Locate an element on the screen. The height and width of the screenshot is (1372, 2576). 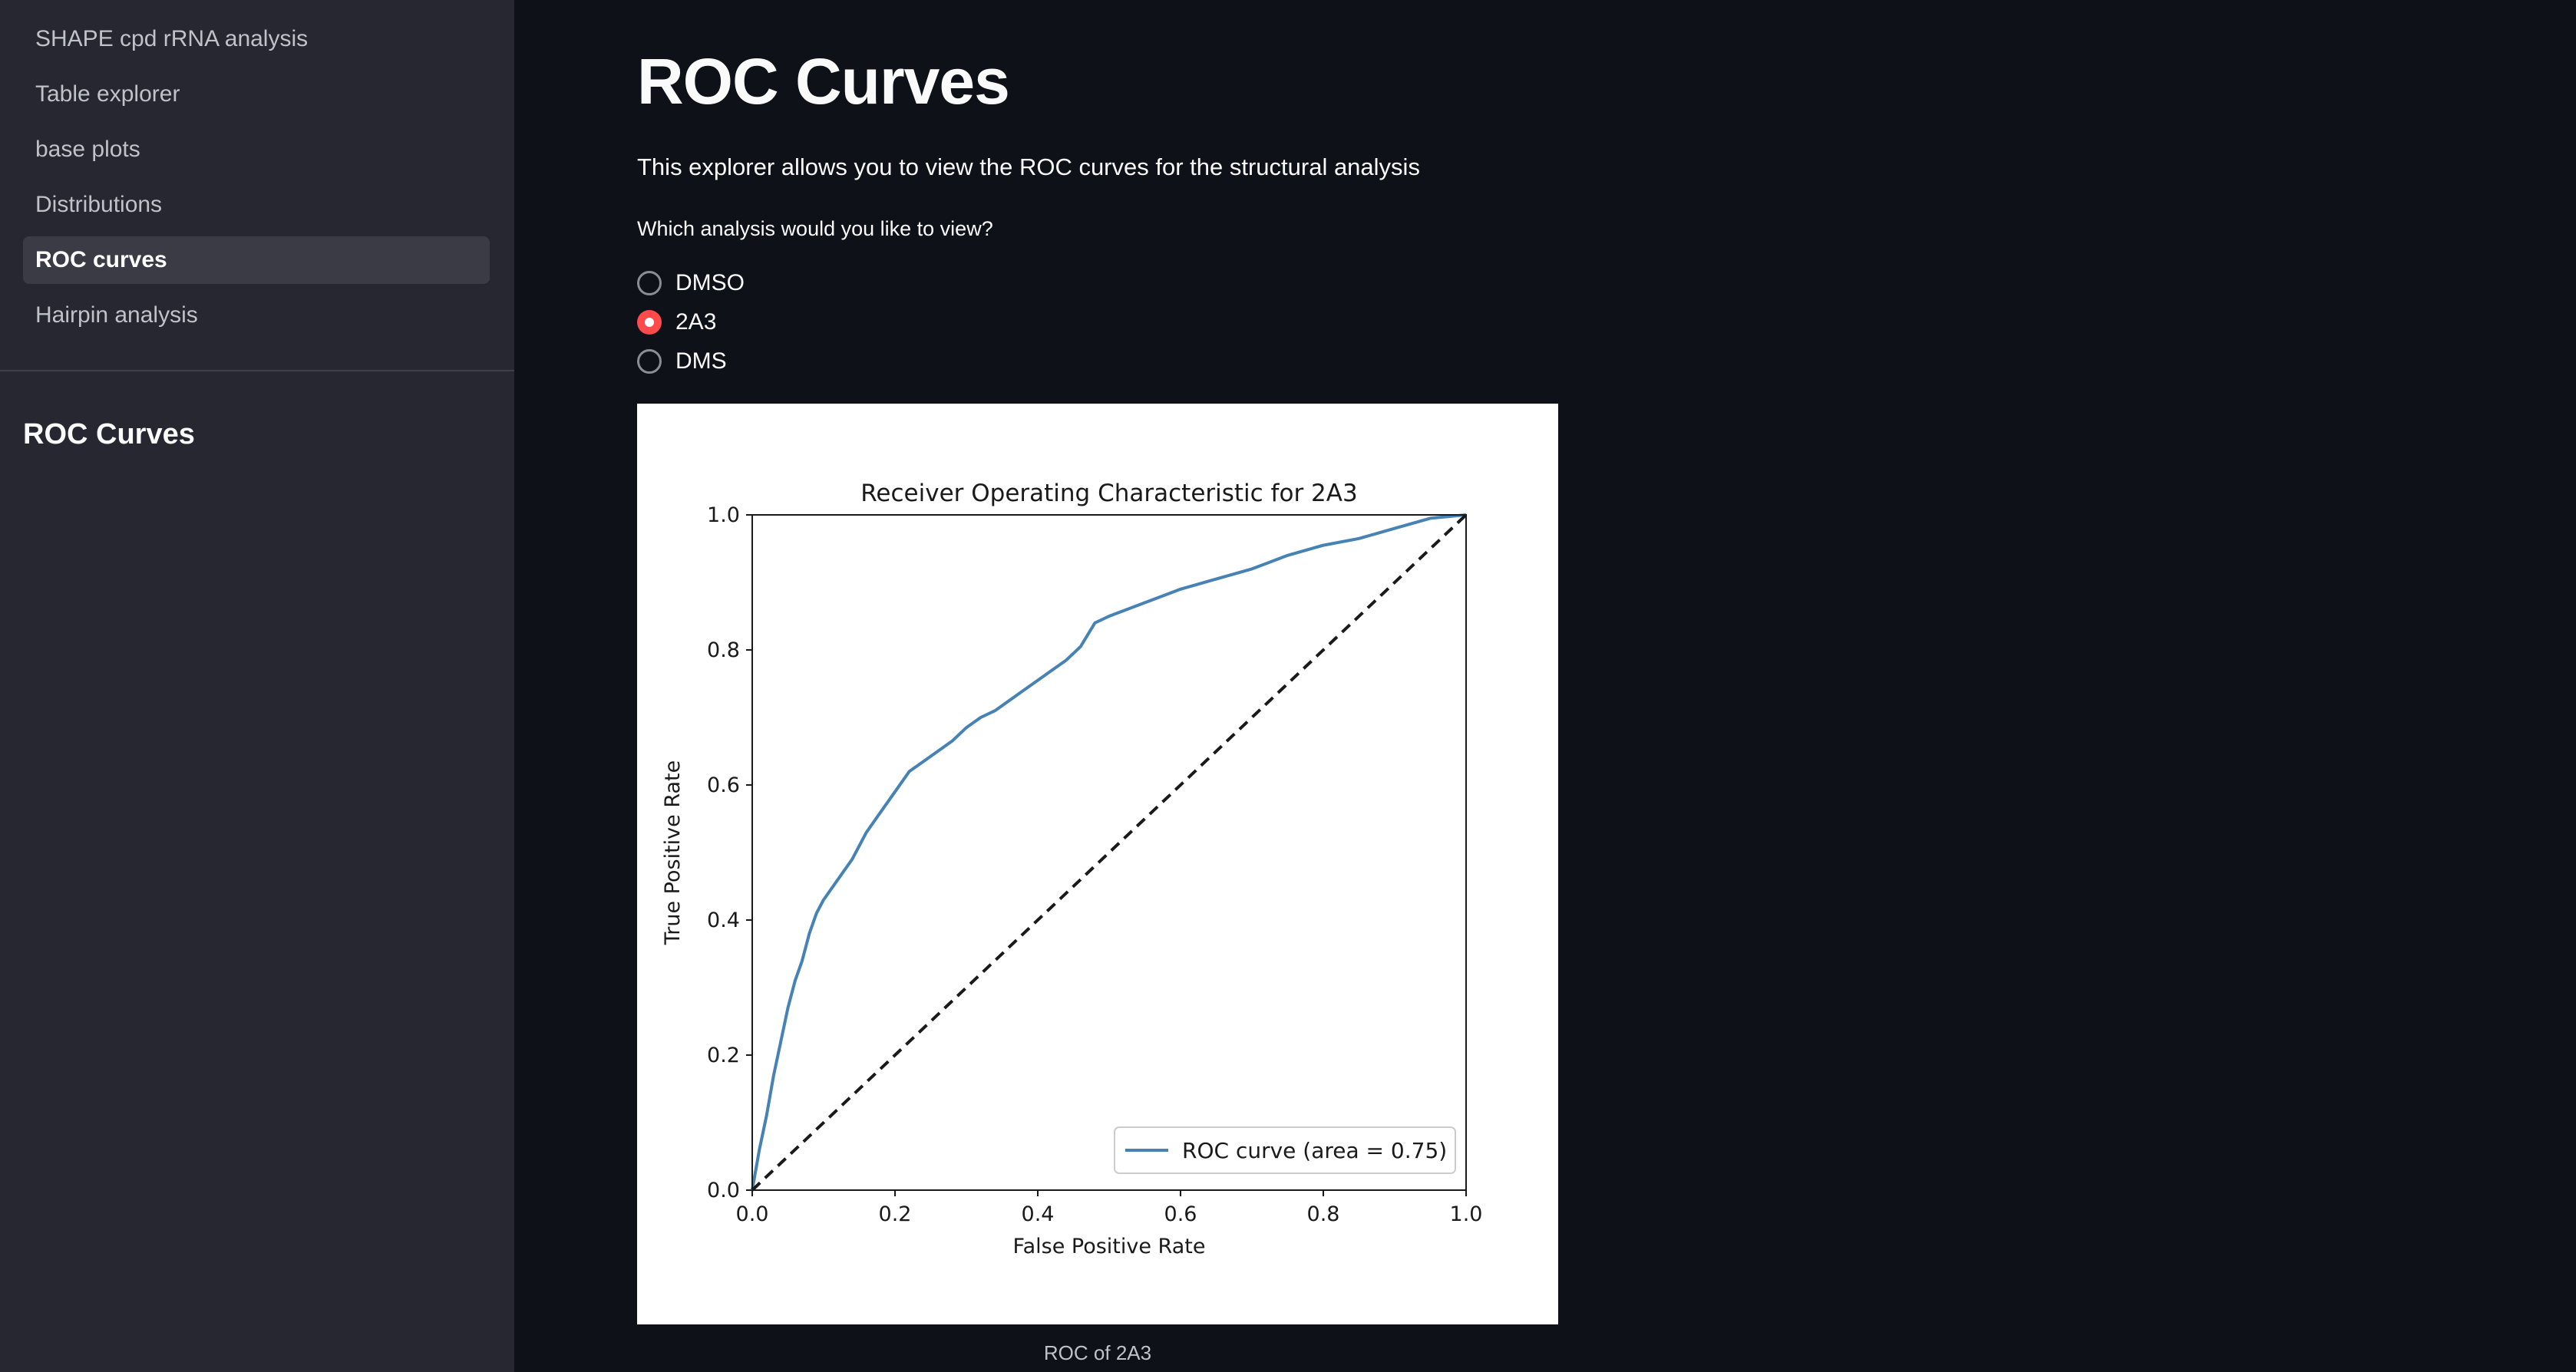
x-tick-label: 1.0 is located at coordinates (1466, 1214).